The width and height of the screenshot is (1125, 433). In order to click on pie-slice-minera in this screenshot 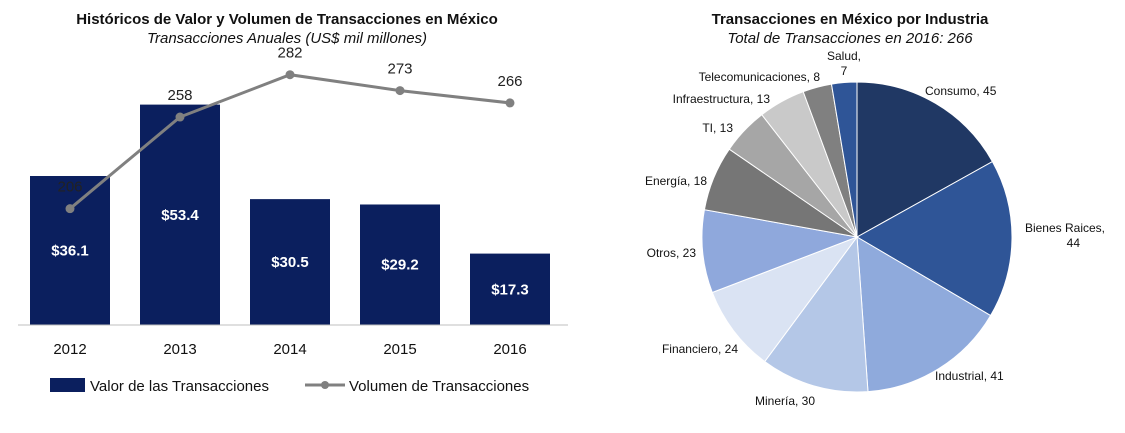, I will do `click(816, 314)`.